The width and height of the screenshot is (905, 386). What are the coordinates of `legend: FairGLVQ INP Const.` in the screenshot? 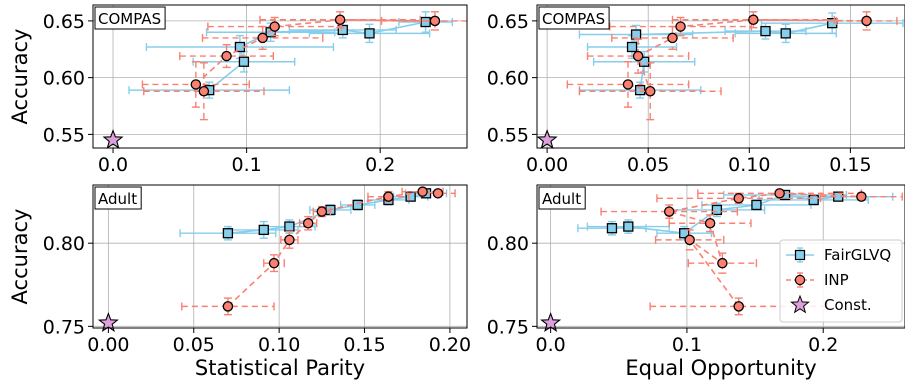 It's located at (841, 281).